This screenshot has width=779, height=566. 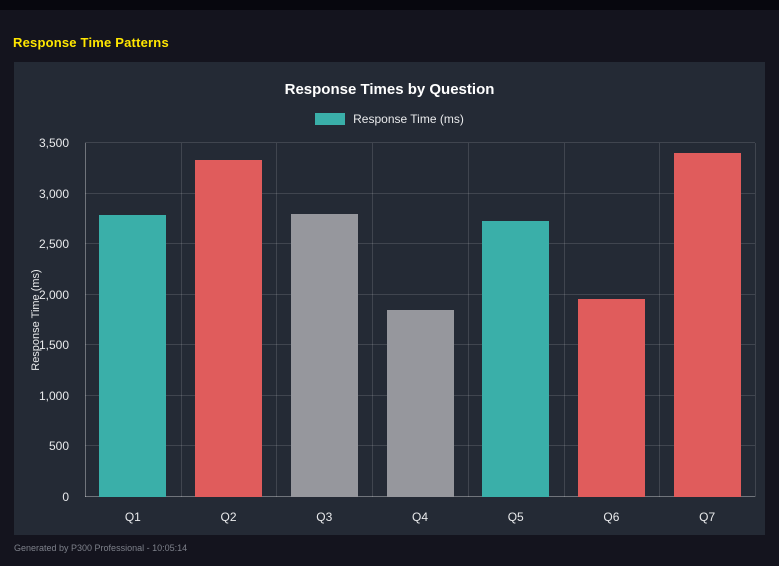 What do you see at coordinates (53, 244) in the screenshot?
I see `y-tick-label: 2,500` at bounding box center [53, 244].